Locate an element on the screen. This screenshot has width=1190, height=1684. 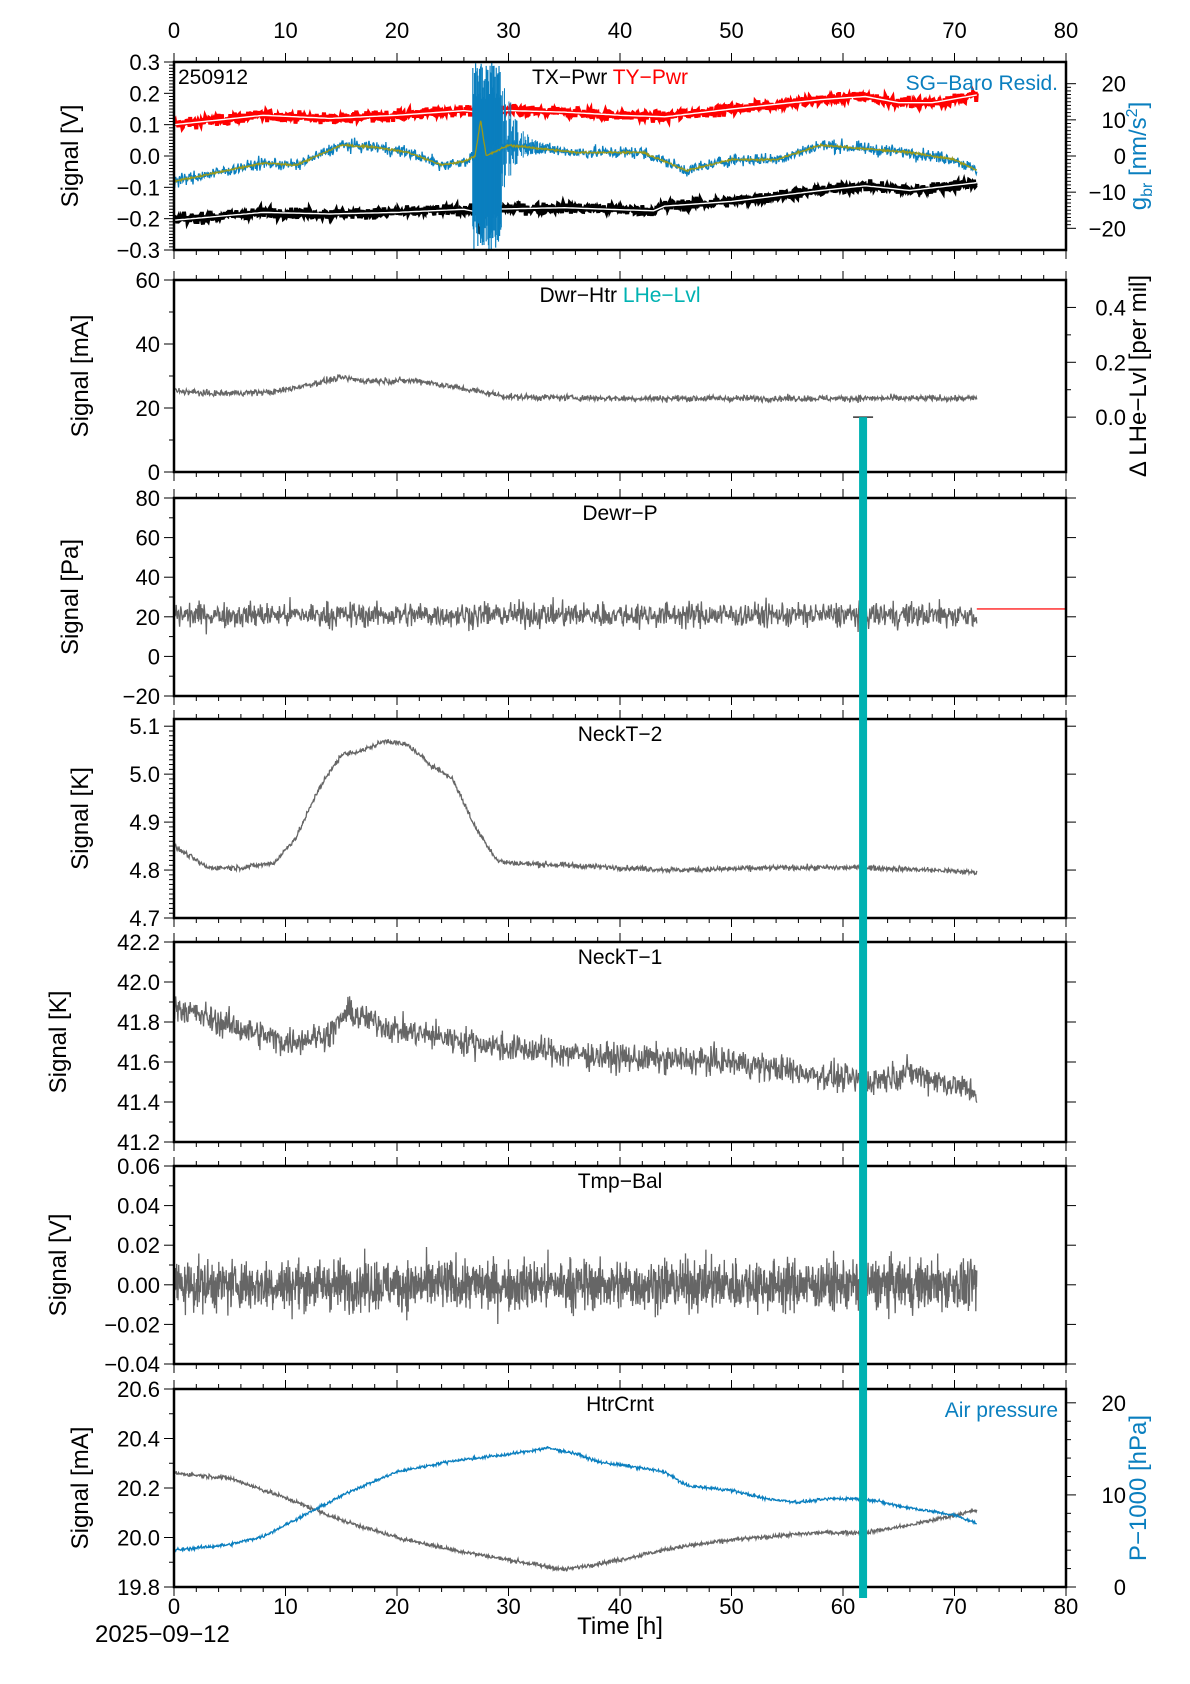
right-y-tick-label: 0.0 is located at coordinates (1110, 417).